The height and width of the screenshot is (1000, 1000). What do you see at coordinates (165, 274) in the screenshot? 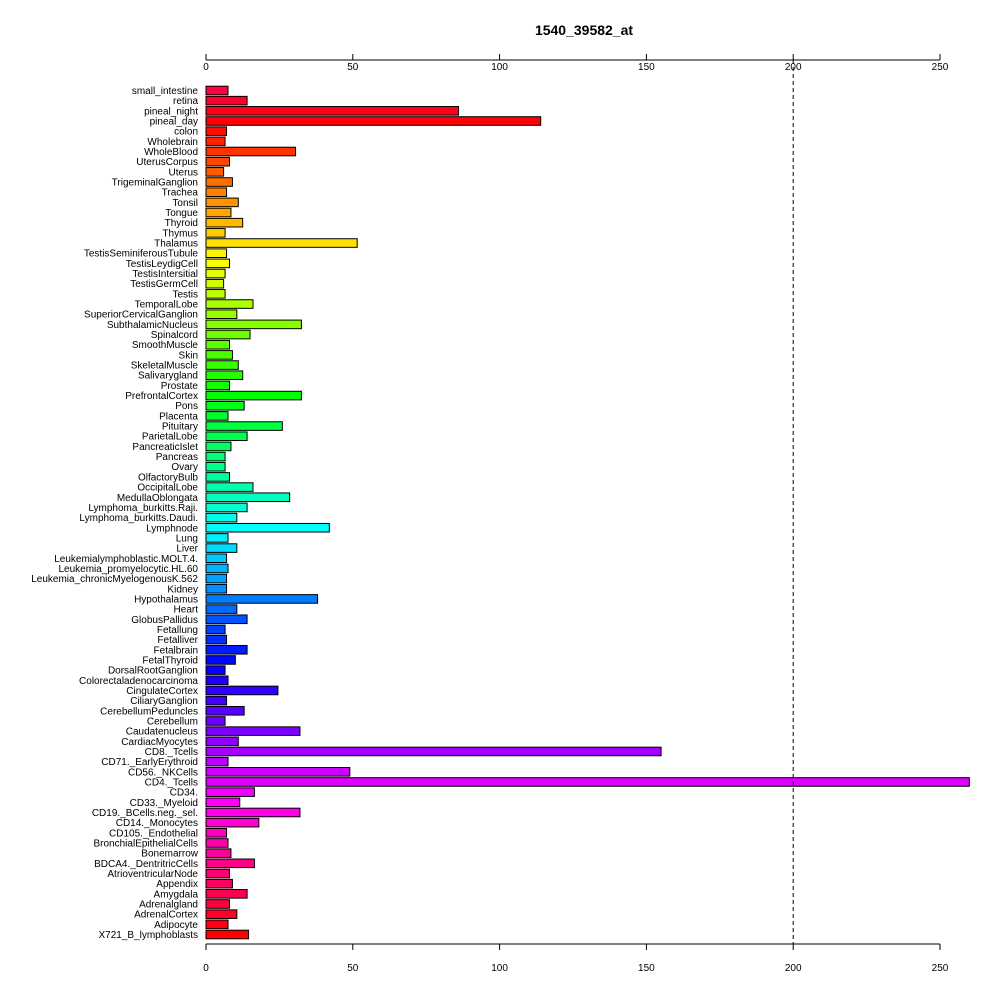
I see `category-label: TestisIntersitial` at bounding box center [165, 274].